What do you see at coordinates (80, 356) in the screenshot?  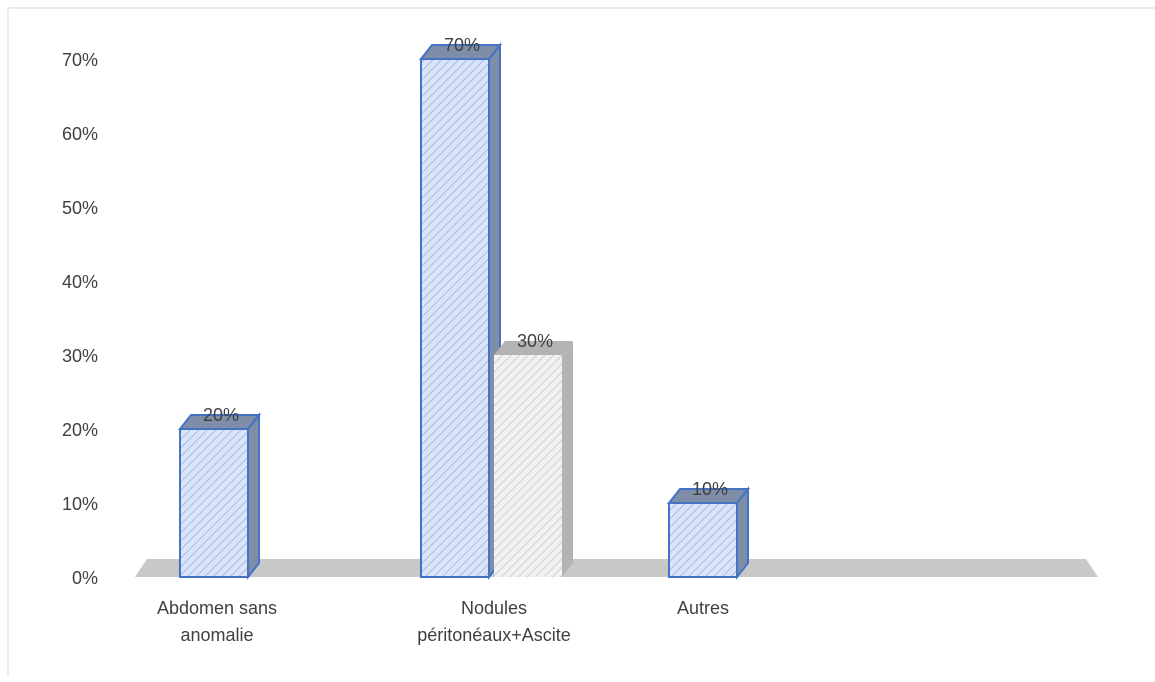 I see `y-tick-label-3: 30%` at bounding box center [80, 356].